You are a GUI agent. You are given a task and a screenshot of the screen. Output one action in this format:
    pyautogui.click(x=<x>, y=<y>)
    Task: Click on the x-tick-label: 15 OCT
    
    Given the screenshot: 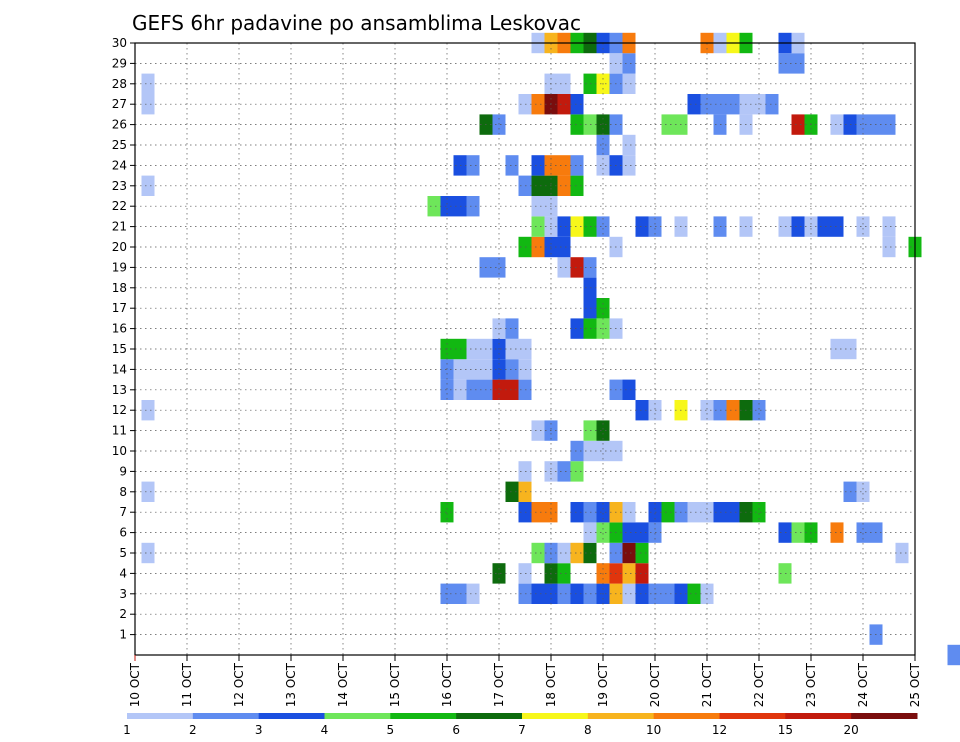 What is the action you would take?
    pyautogui.click(x=395, y=684)
    